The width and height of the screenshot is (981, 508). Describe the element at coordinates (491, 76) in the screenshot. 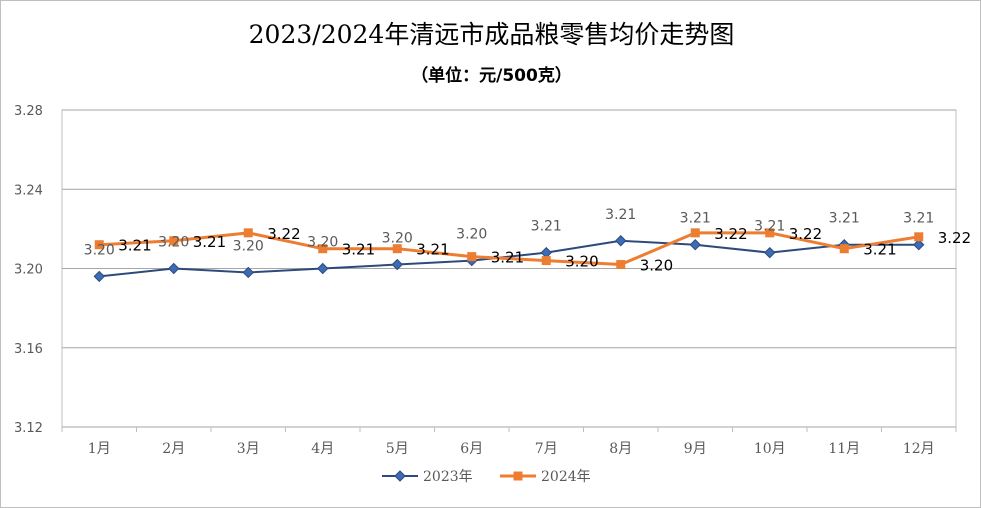

I see `chart-subtitle: （单位：元/500克）` at that location.